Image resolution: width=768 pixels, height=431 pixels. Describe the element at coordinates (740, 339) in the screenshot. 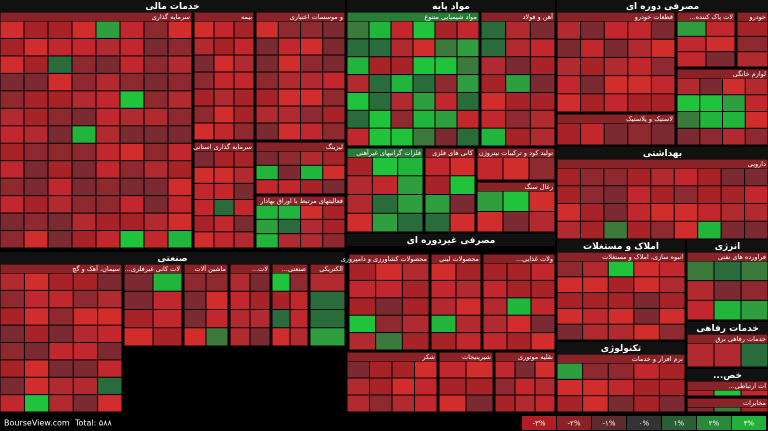

I see `subsector-title: خدمات رفاهی برق` at that location.